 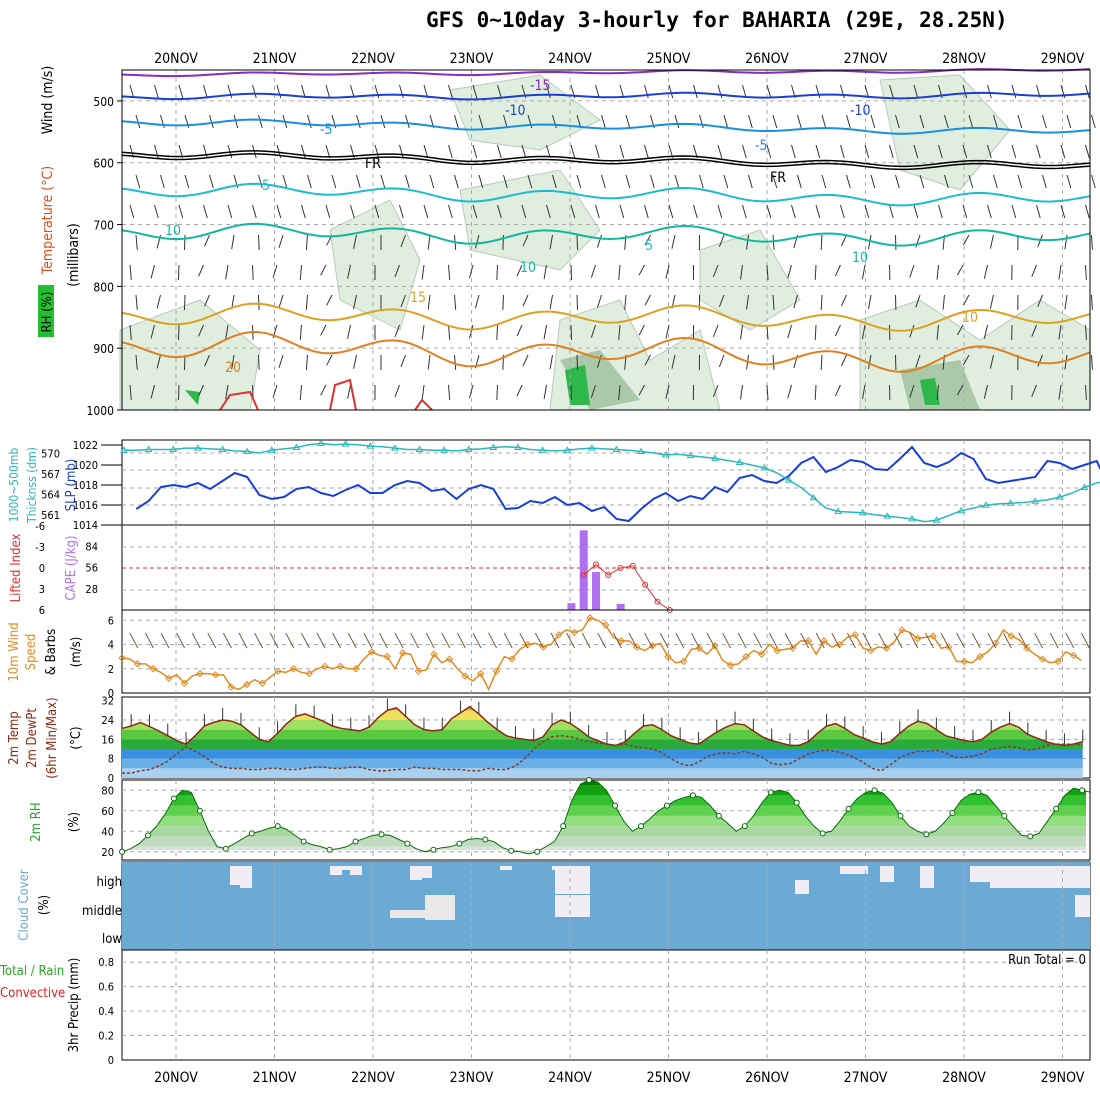 I want to click on rh-2m-axis-label: 2m RH, so click(x=36, y=821).